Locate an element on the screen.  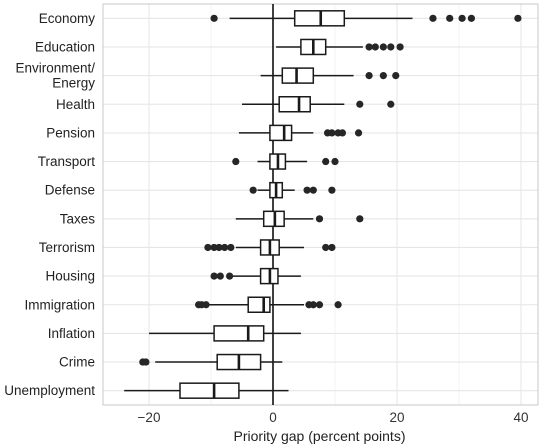
category-label: Immigration is located at coordinates (59, 304).